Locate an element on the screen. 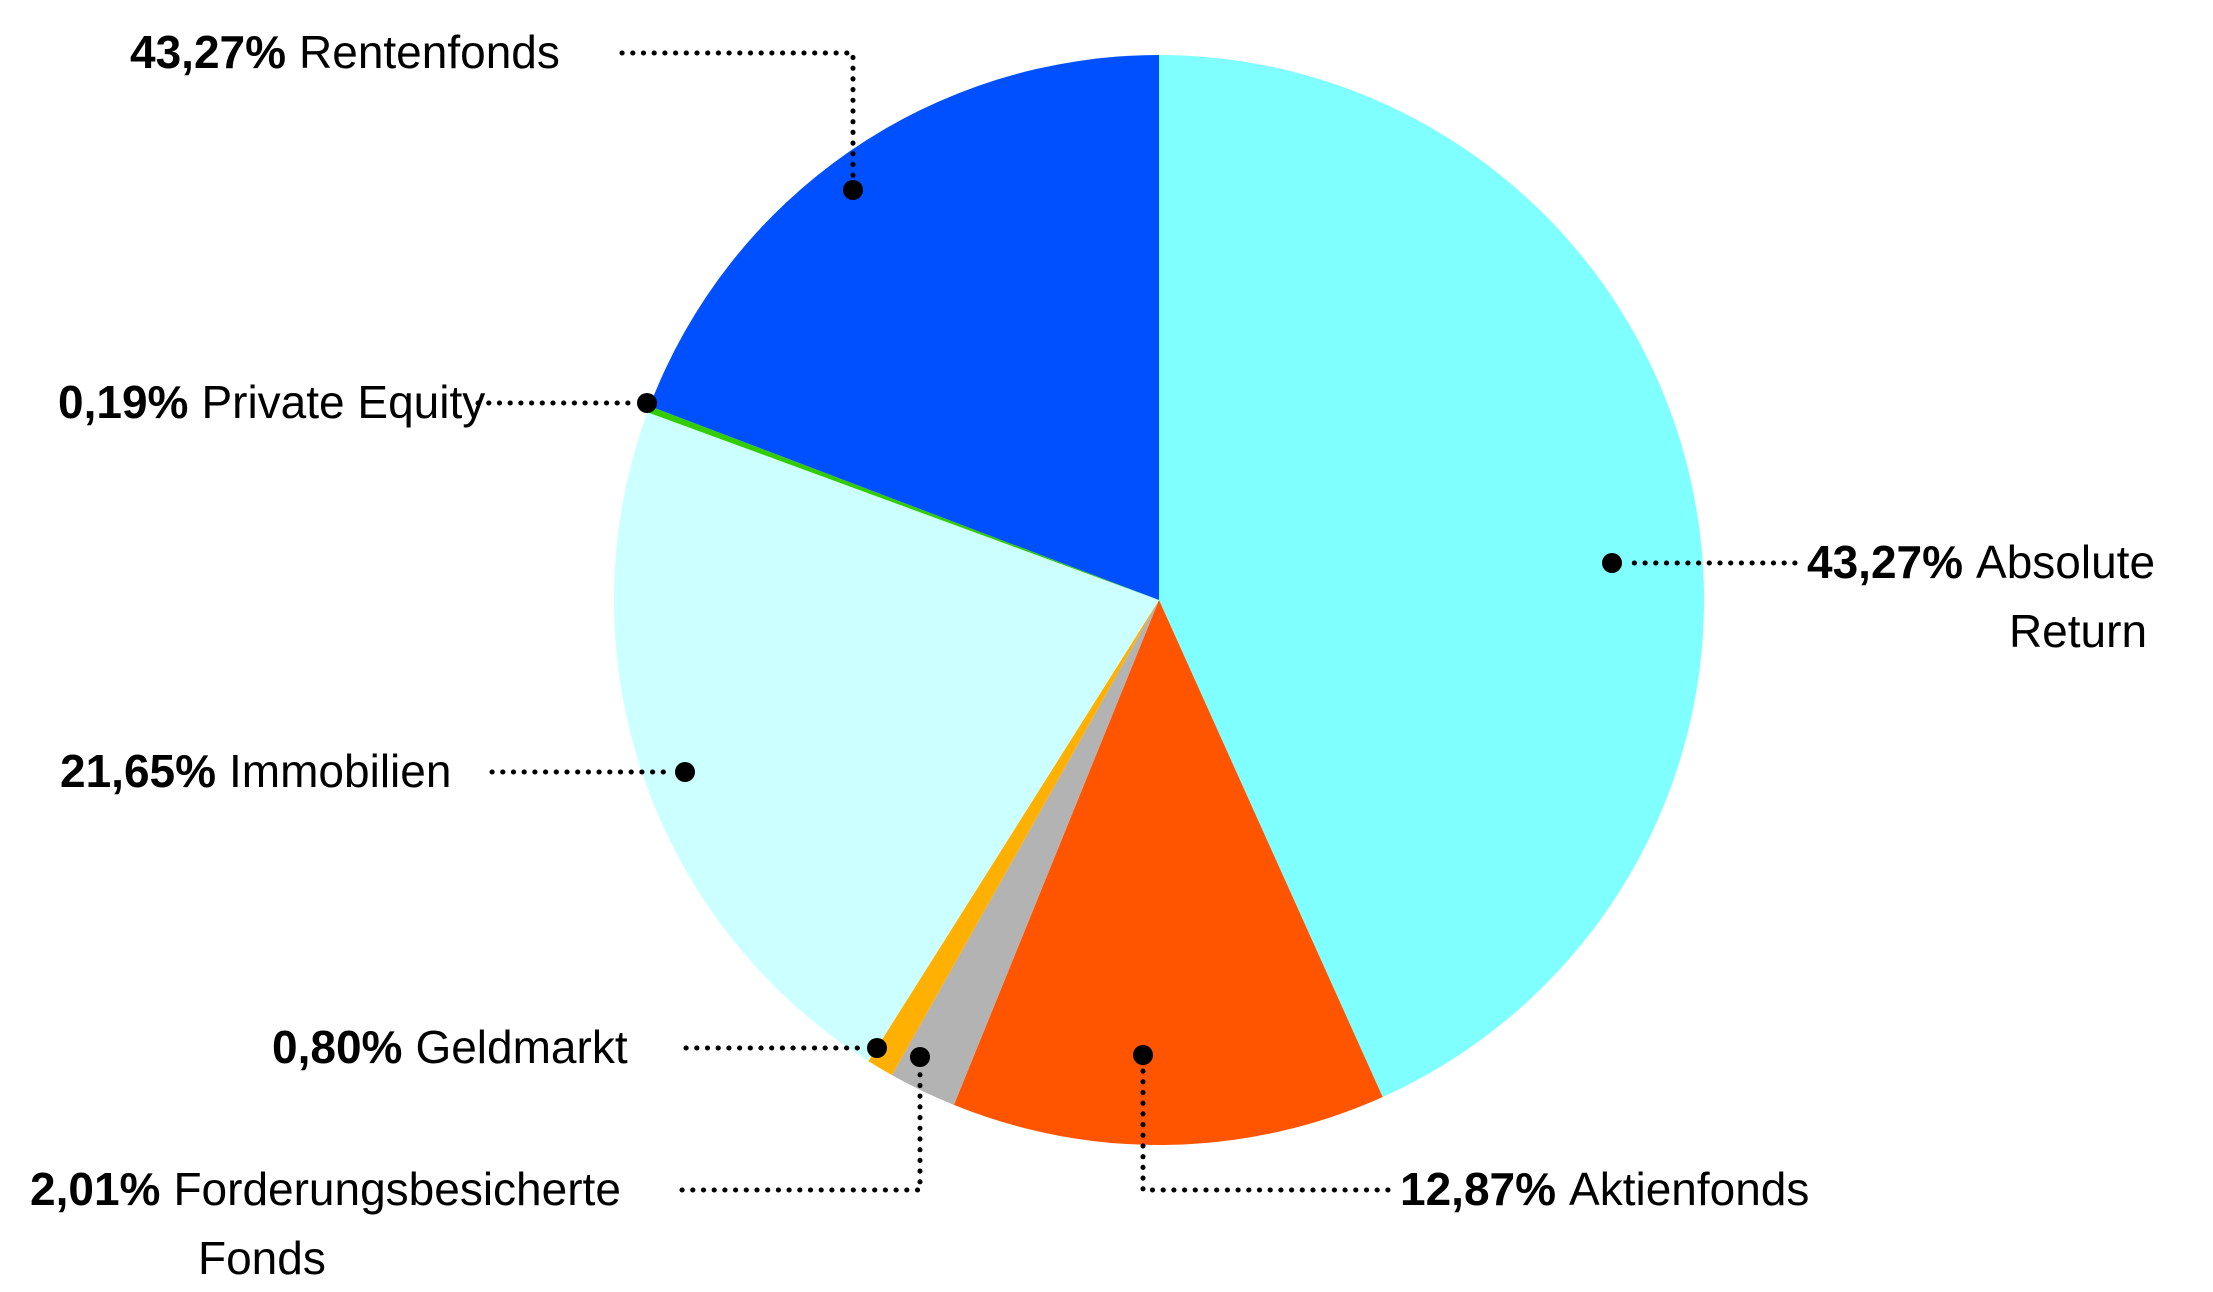  label-private-equity: 0,19% Private Equity is located at coordinates (271, 402).